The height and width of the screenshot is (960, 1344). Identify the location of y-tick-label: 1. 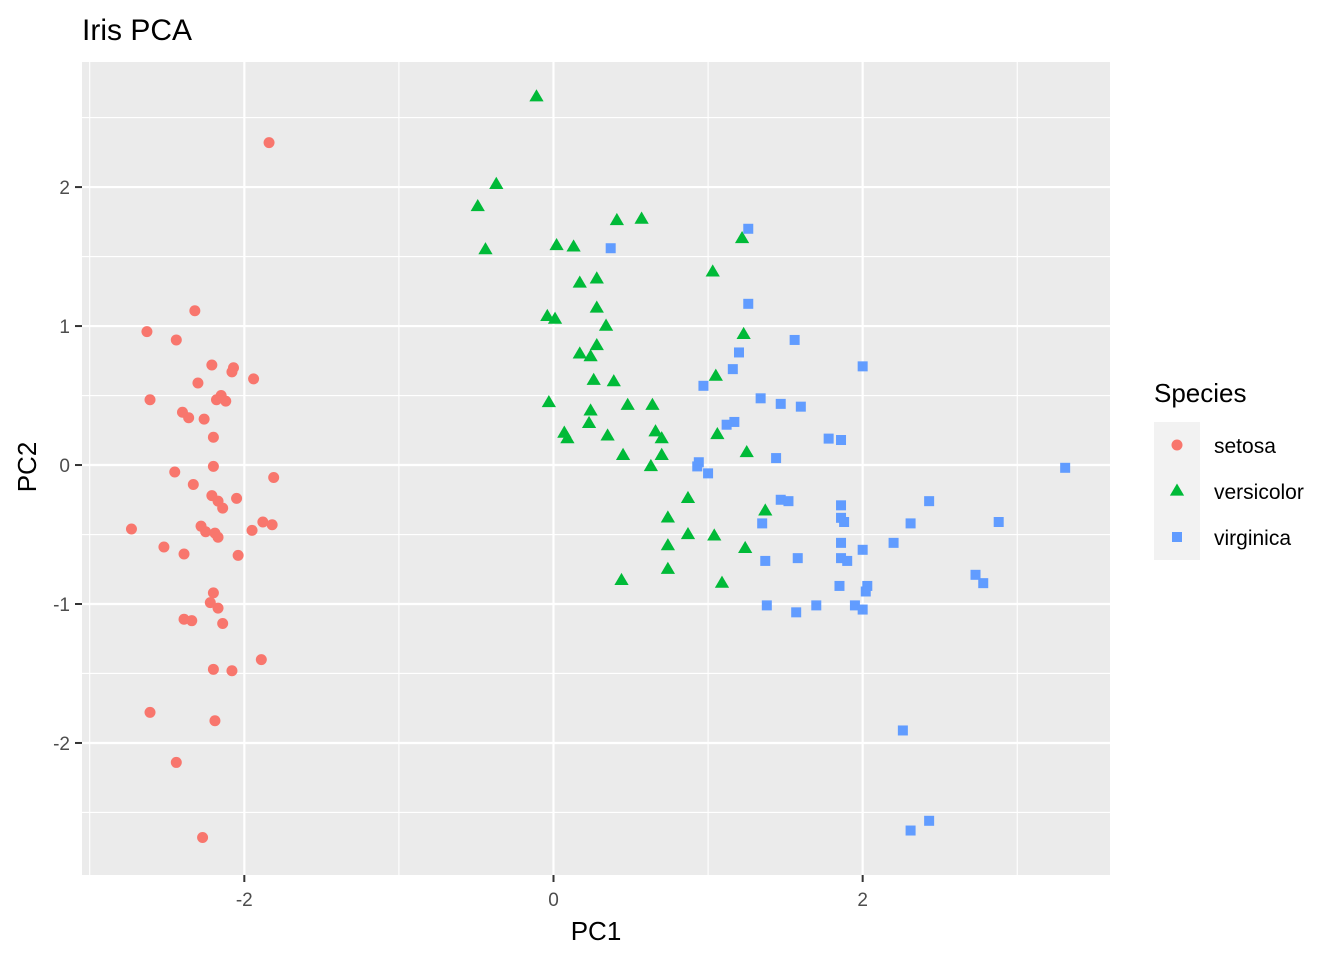
(64, 327).